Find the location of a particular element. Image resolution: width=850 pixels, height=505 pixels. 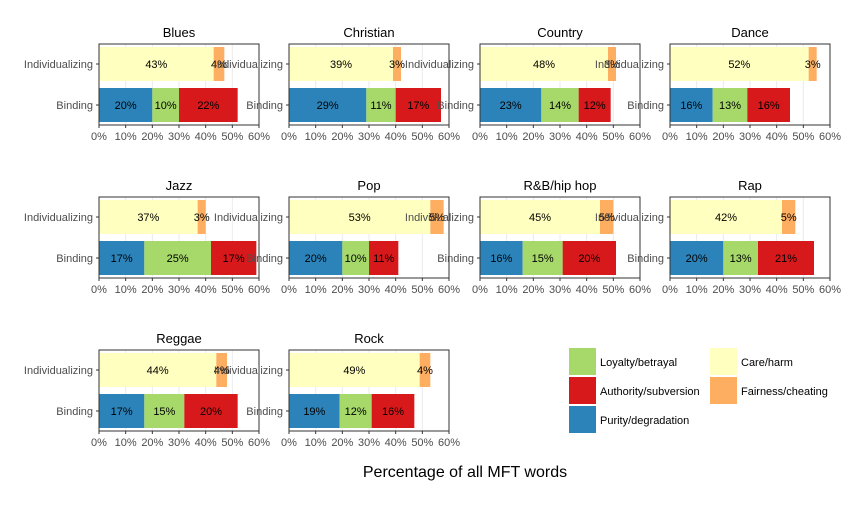

data-label: 14% is located at coordinates (560, 106).